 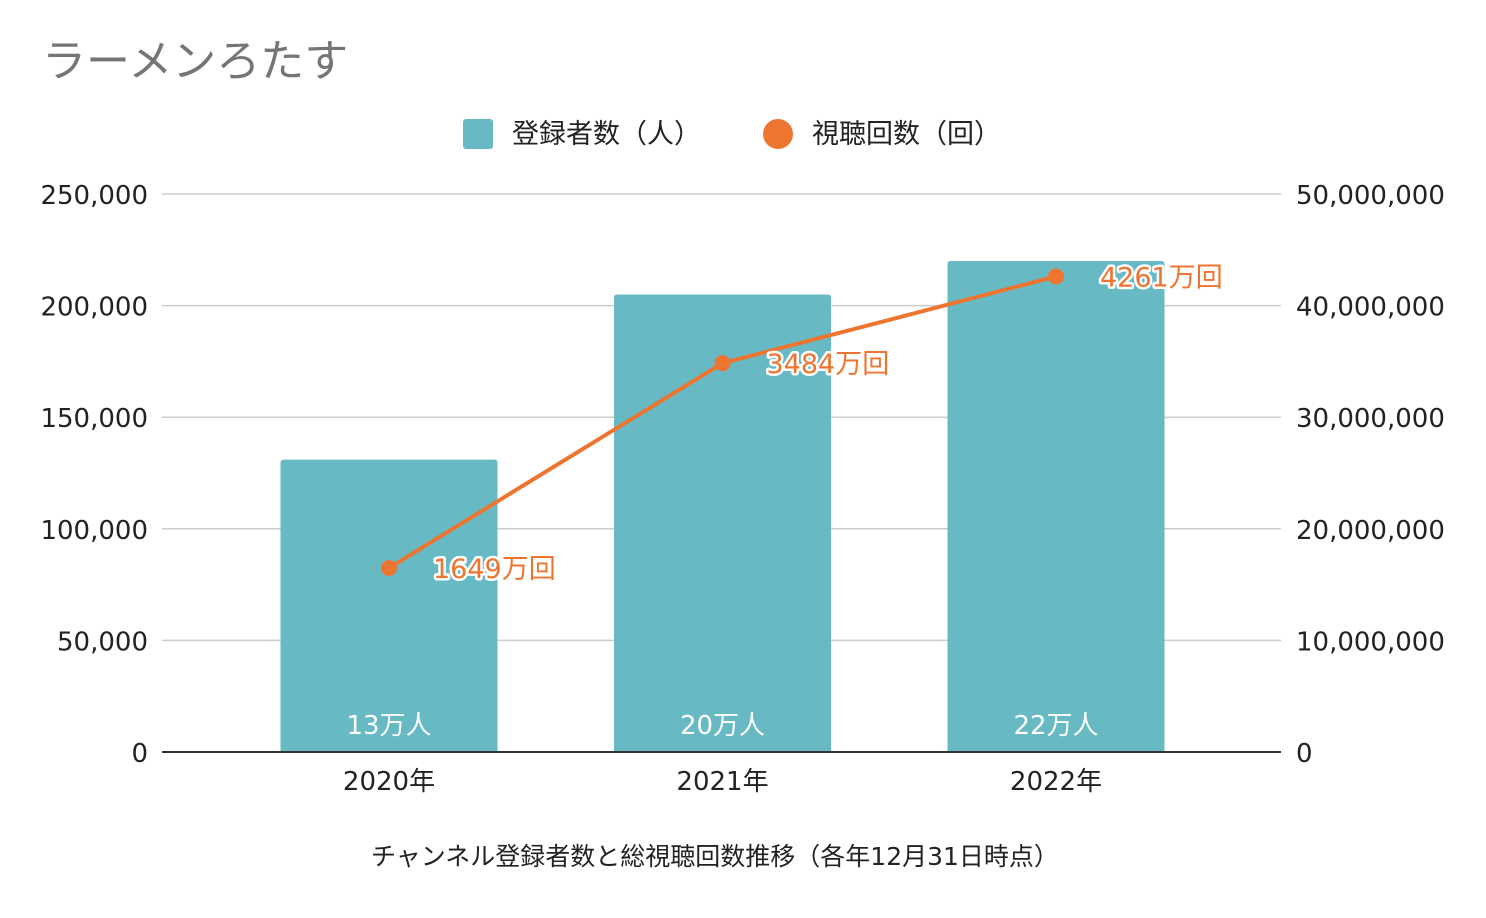 What do you see at coordinates (94, 419) in the screenshot?
I see `y-left-tick-label: 150,000` at bounding box center [94, 419].